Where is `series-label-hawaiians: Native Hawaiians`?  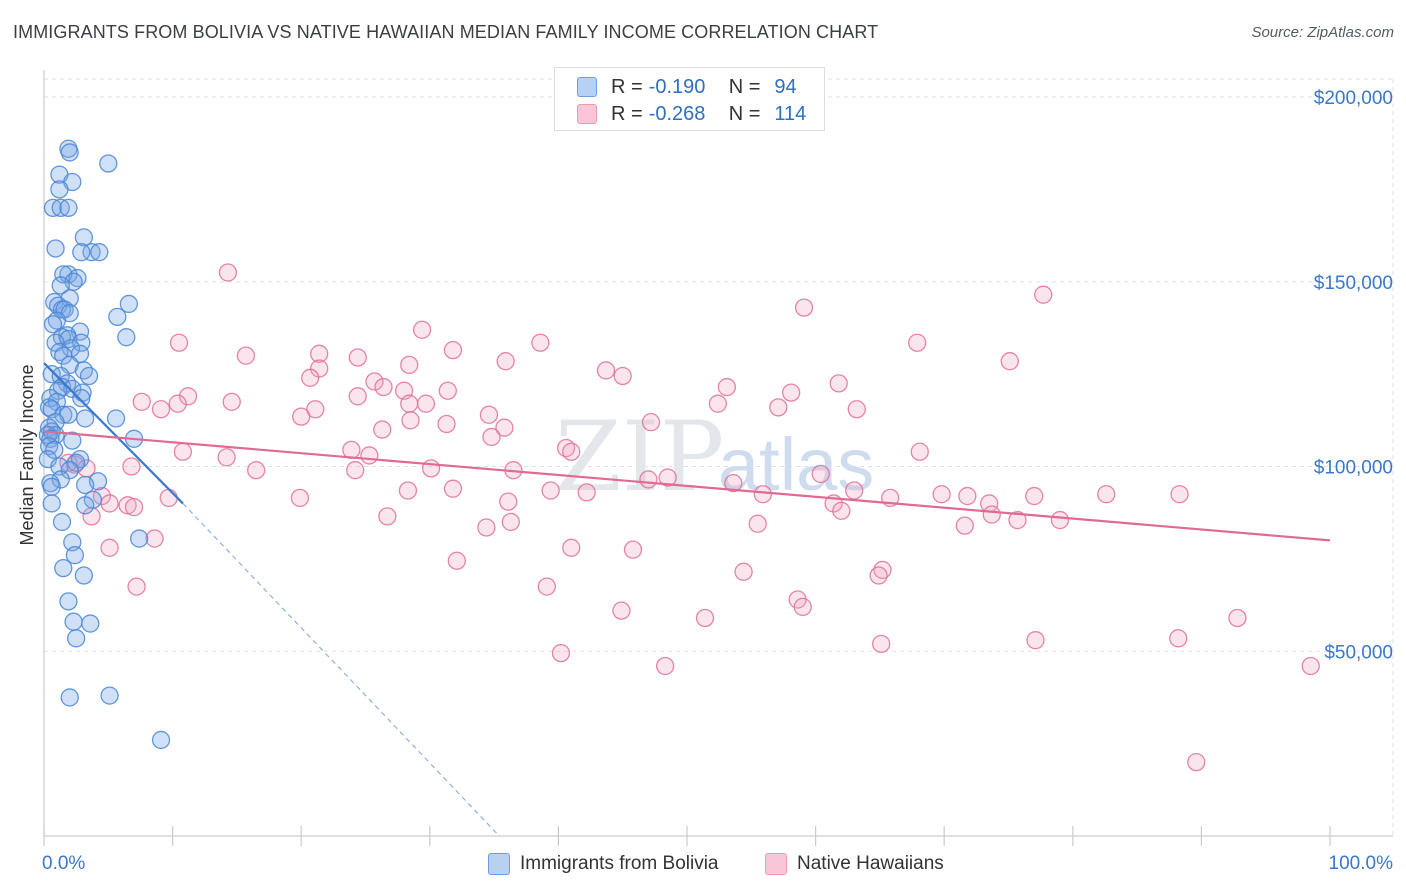 series-label-hawaiians: Native Hawaiians is located at coordinates (870, 863).